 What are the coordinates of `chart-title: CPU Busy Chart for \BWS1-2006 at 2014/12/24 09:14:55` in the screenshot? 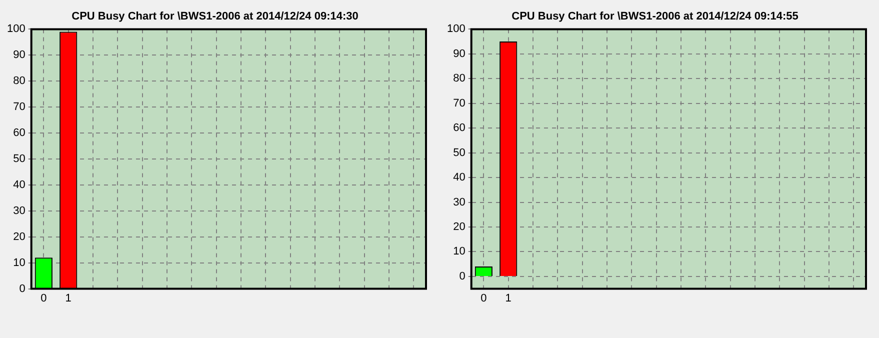 It's located at (655, 16).